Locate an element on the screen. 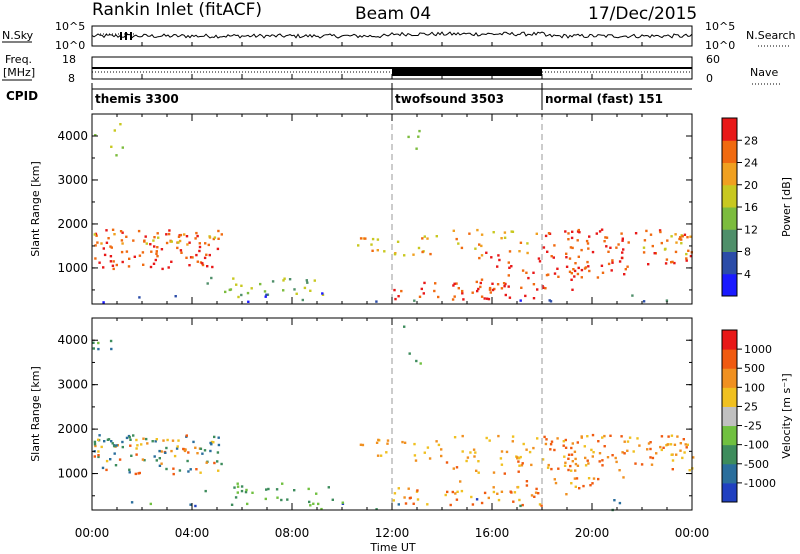  date-title: 17/Dec/2015 is located at coordinates (642, 14).